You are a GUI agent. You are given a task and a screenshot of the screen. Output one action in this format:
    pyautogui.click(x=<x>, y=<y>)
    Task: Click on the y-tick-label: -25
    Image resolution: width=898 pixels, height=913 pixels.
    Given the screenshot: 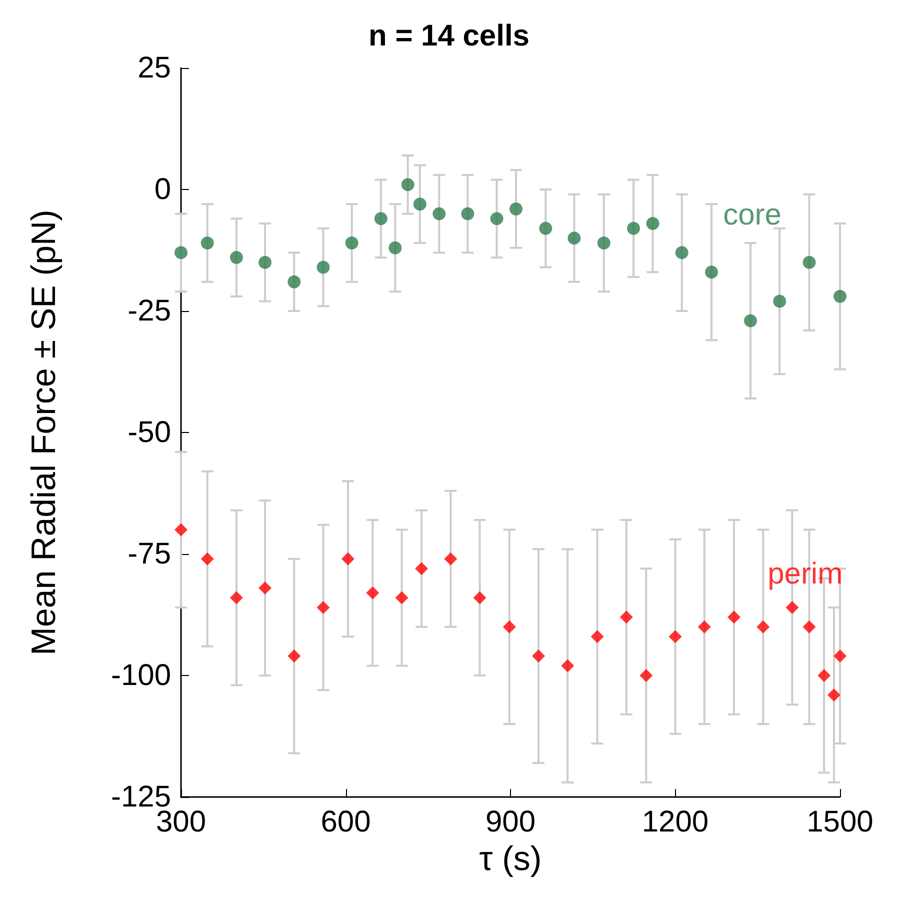 What is the action you would take?
    pyautogui.click(x=149, y=311)
    